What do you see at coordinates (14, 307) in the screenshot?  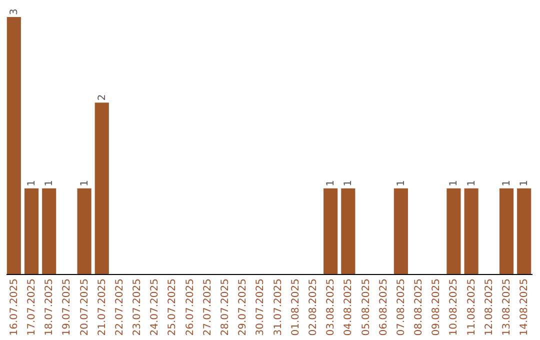 I see `x-tick-label: 16.07.2025` at bounding box center [14, 307].